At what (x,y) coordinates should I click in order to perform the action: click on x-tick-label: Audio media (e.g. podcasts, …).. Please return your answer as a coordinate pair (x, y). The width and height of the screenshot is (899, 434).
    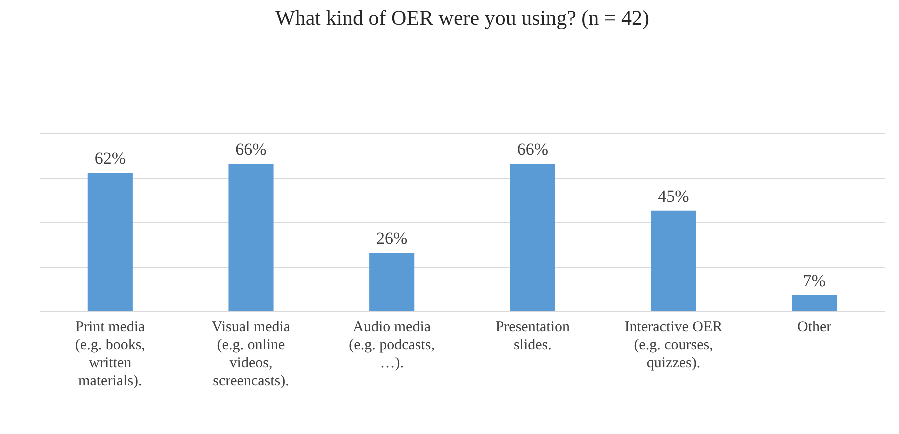
    Looking at the image, I should click on (392, 346).